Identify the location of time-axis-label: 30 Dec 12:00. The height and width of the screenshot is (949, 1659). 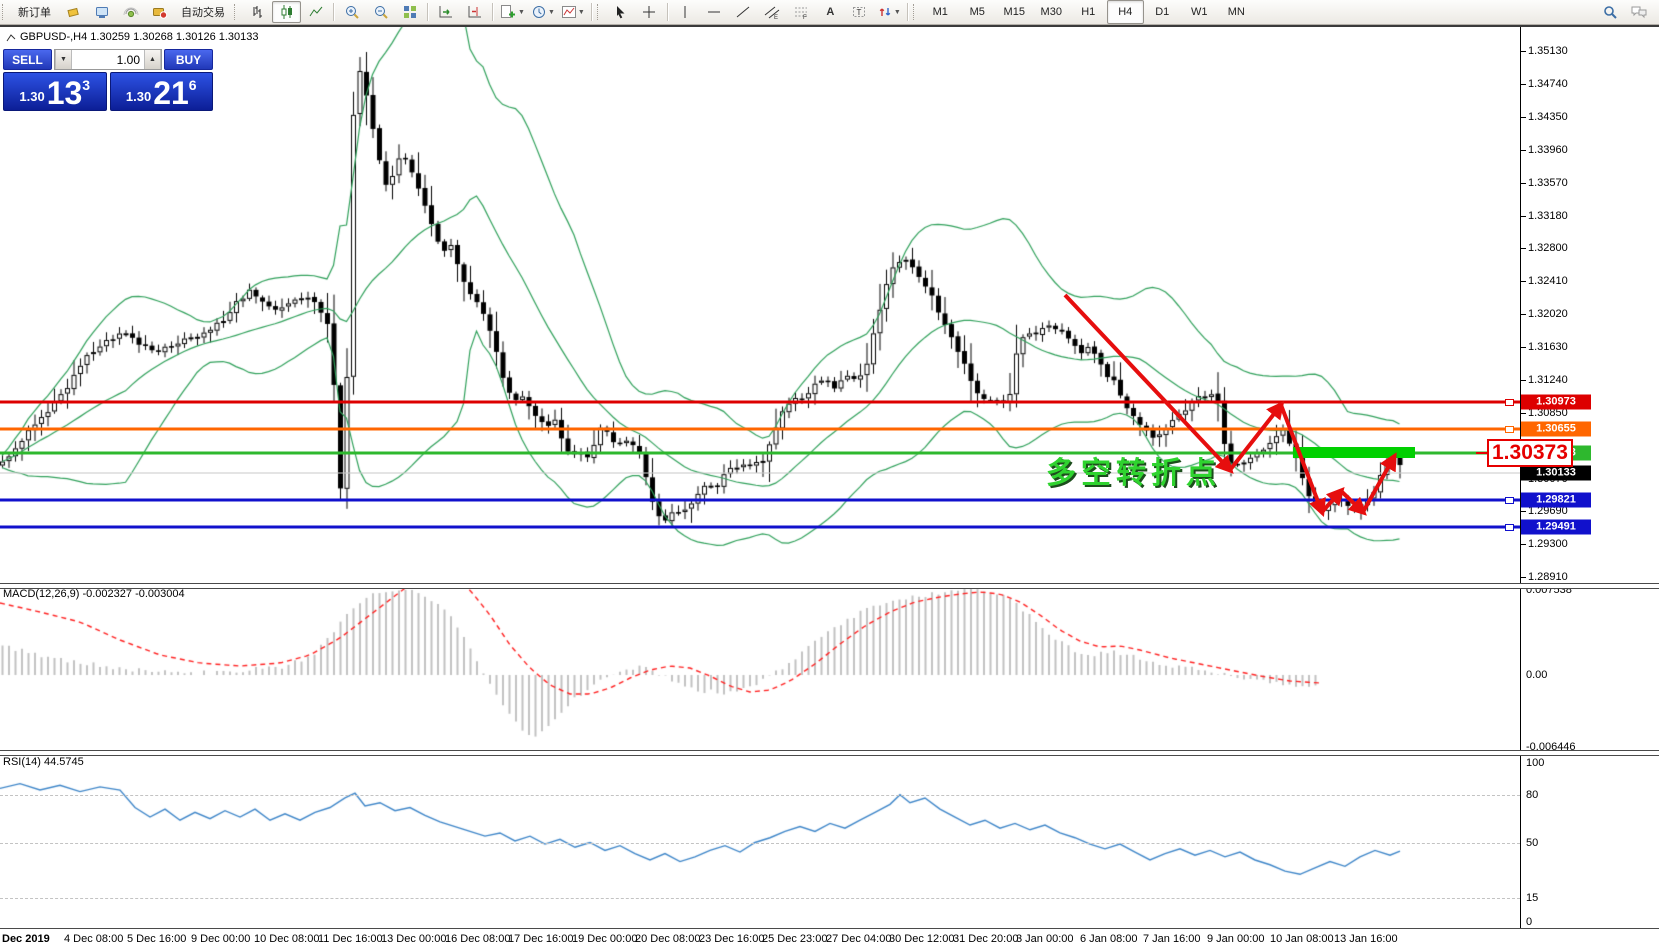
(922, 939).